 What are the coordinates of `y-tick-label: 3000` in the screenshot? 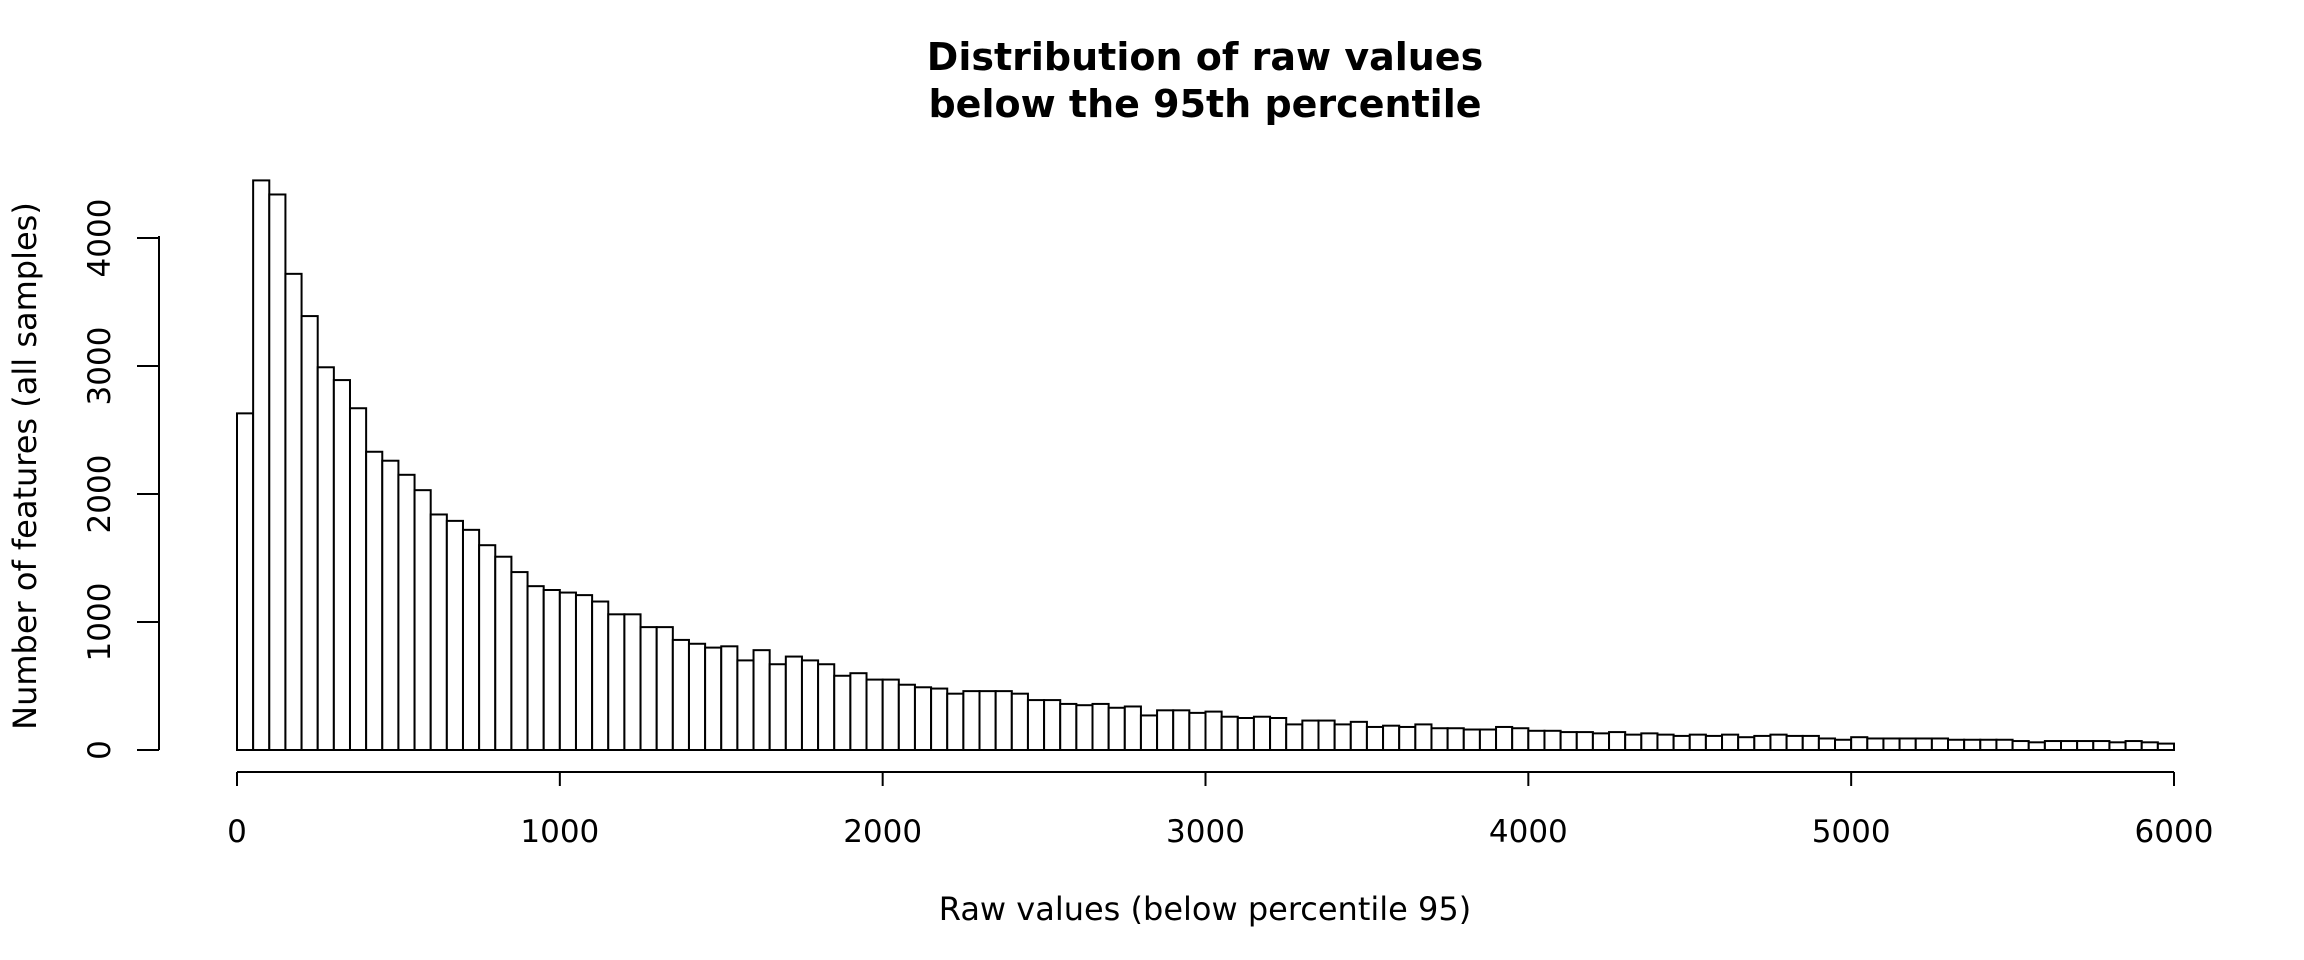 It's located at (100, 366).